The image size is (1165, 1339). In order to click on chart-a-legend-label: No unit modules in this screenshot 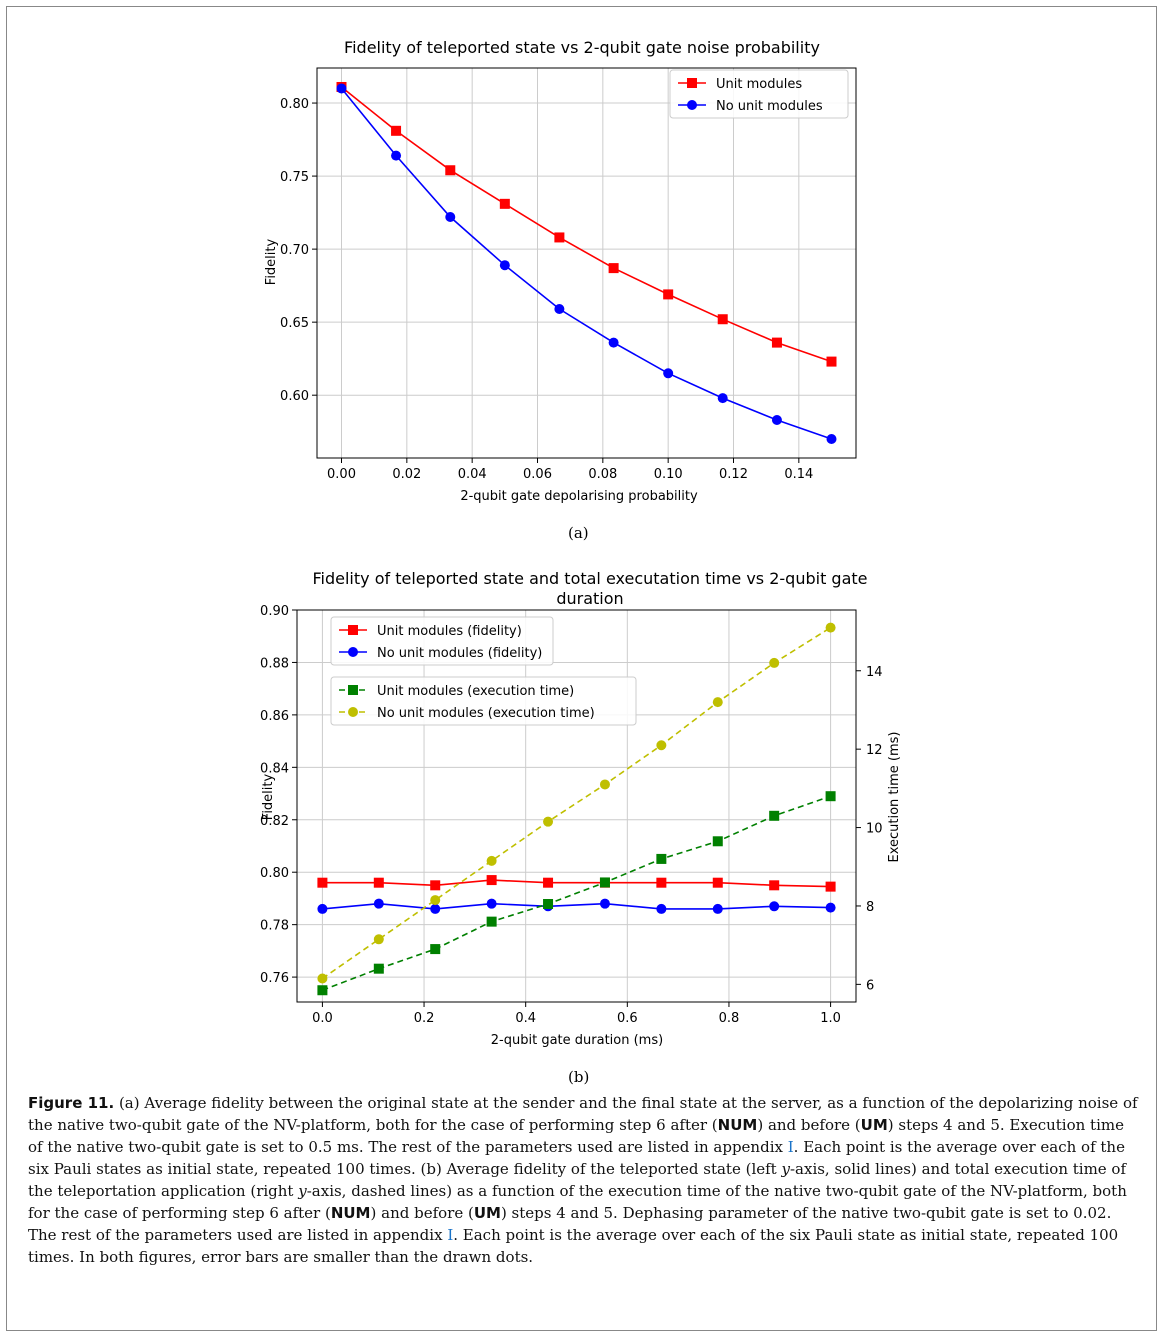, I will do `click(769, 106)`.